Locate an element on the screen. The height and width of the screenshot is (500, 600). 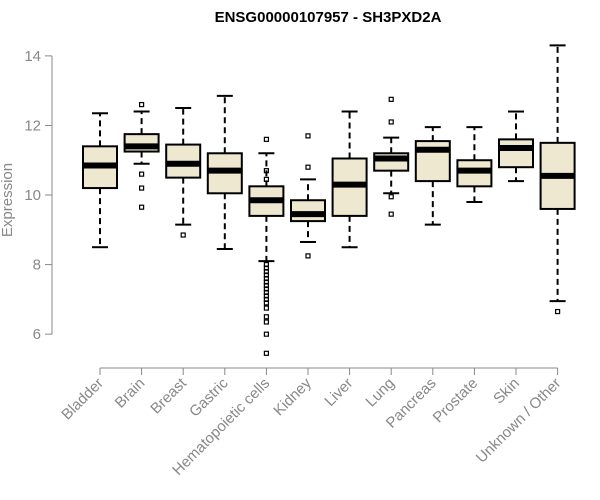
x-tick-label: Bladder is located at coordinates (82, 399).